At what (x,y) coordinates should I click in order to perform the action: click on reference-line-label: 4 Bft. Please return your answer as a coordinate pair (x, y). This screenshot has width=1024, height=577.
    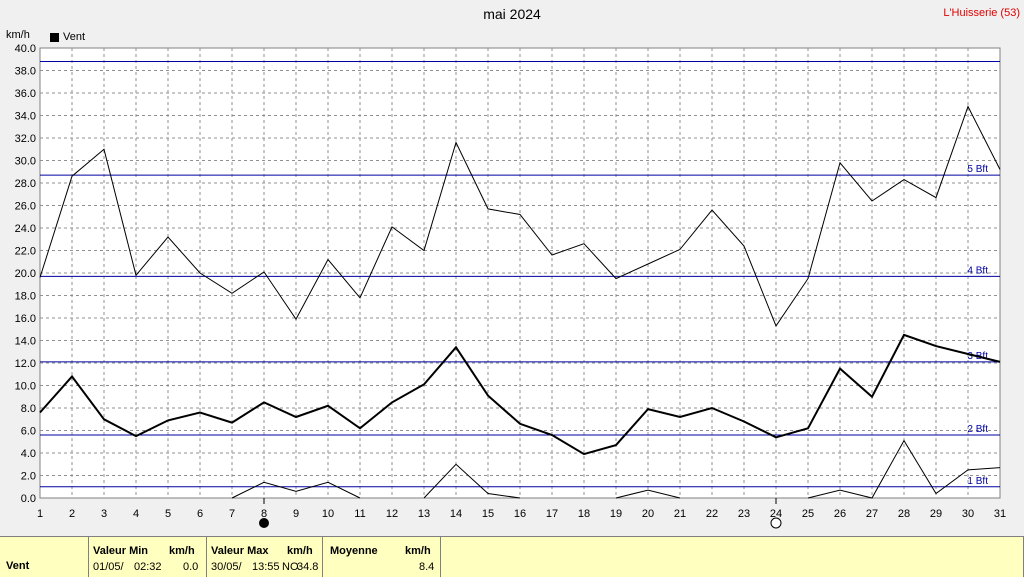
    Looking at the image, I should click on (977, 270).